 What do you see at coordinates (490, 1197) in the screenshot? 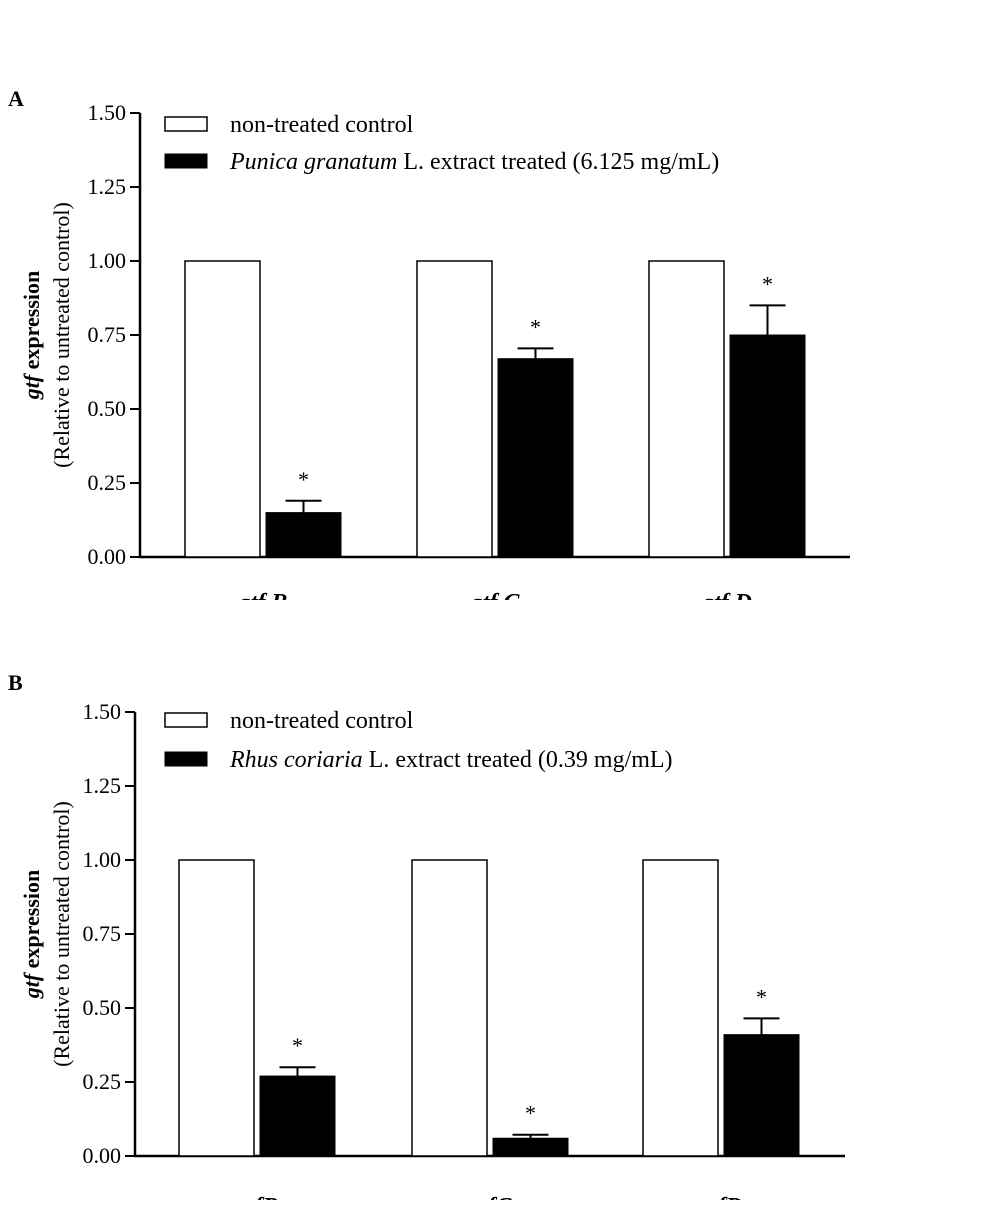
I see `chart-b-category-label: gtfC` at bounding box center [490, 1197].